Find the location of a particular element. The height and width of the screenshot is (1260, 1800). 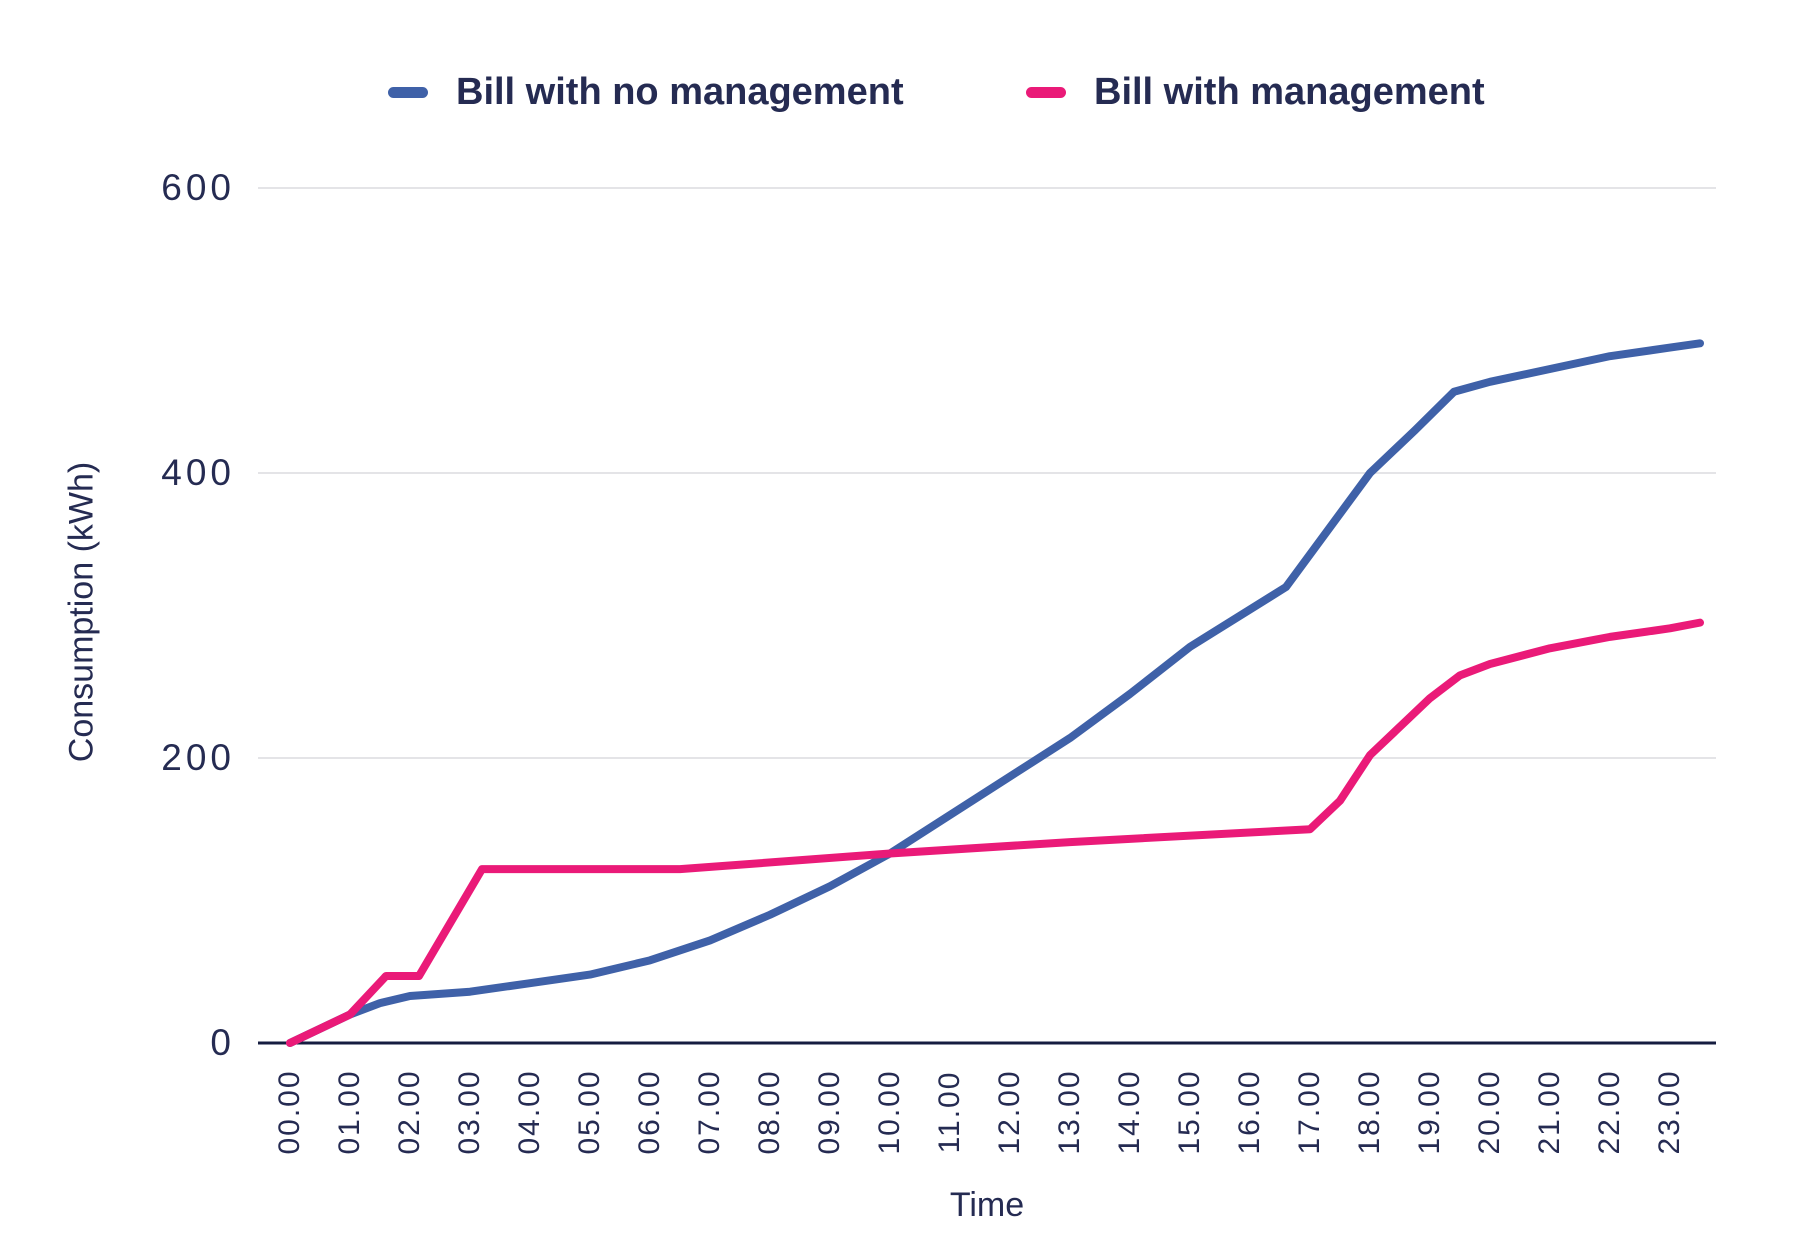

x-tick-14.00: 14.00 is located at coordinates (1129, 1112).